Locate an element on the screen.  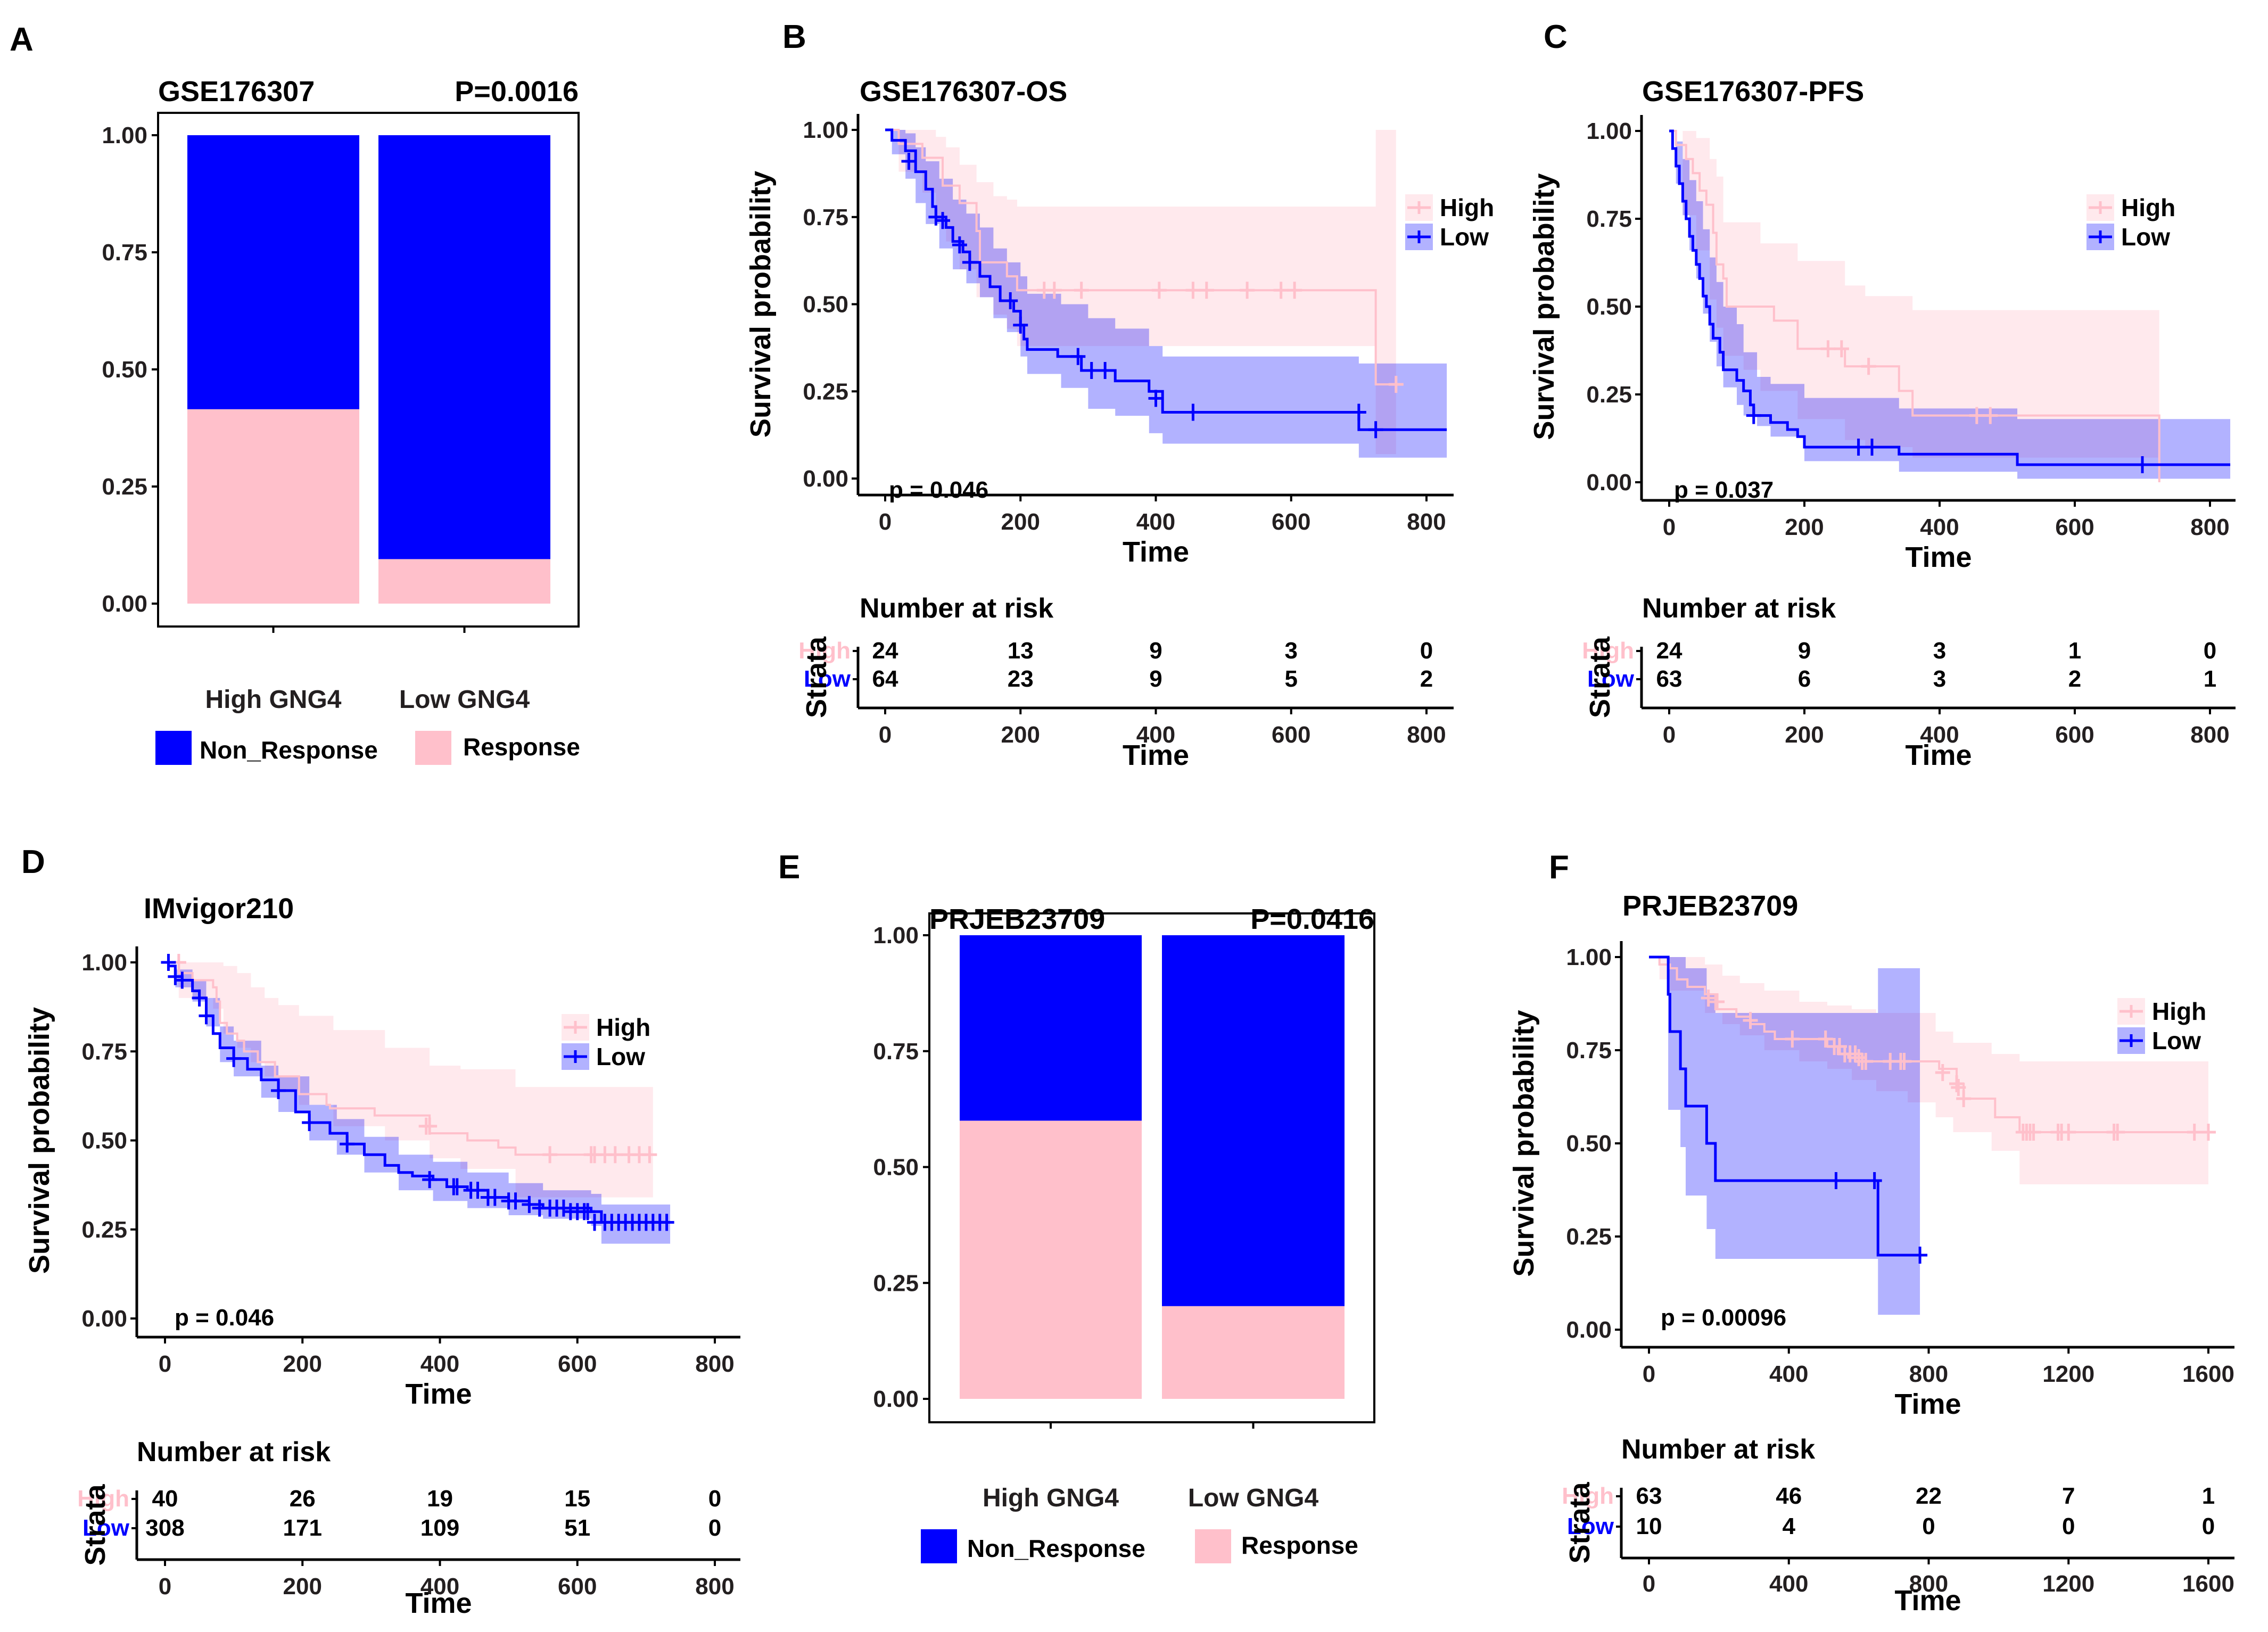
chart-title: GSE176307-PFS is located at coordinates (1753, 92).